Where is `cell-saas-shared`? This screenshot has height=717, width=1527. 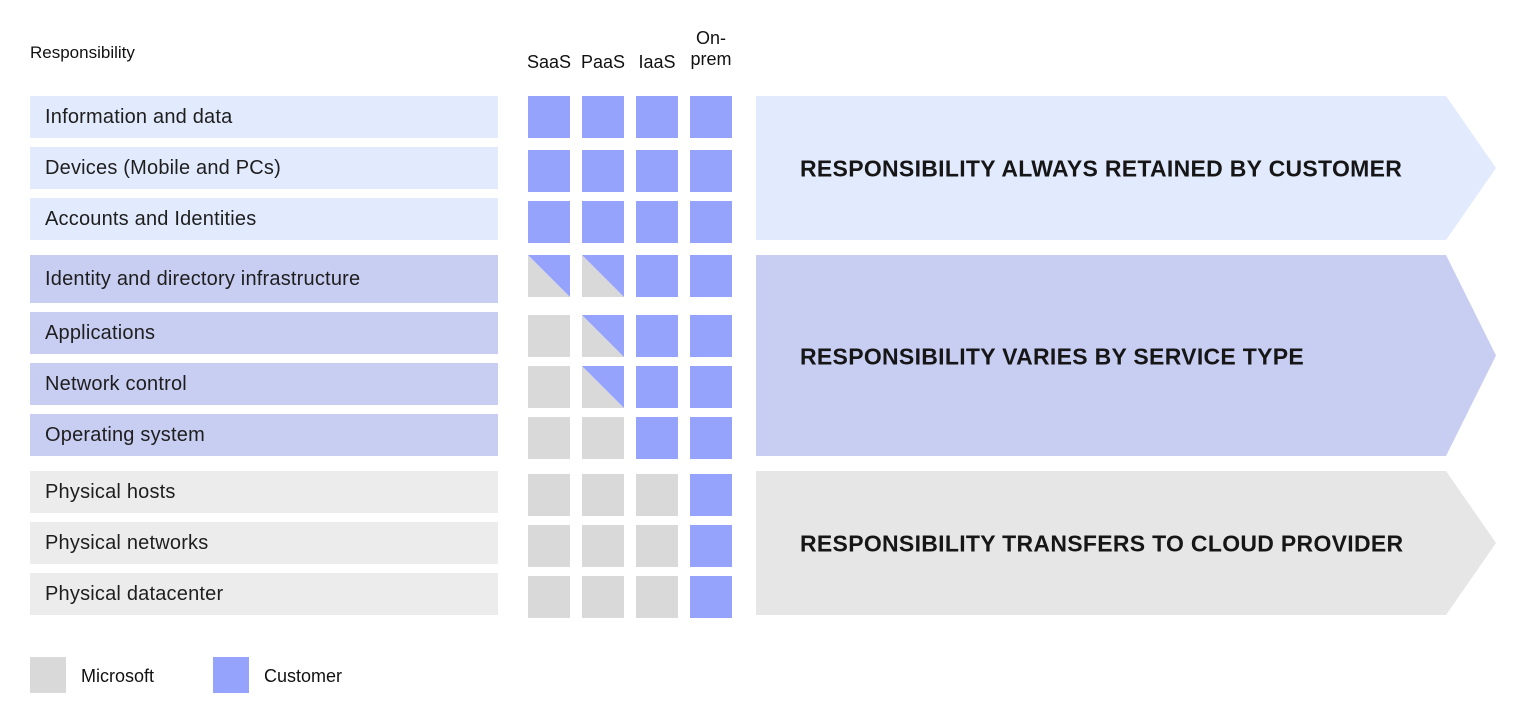 cell-saas-shared is located at coordinates (549, 276).